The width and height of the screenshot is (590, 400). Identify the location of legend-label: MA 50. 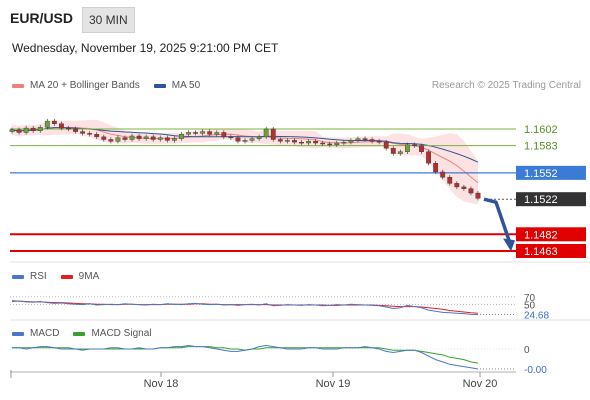
(186, 85).